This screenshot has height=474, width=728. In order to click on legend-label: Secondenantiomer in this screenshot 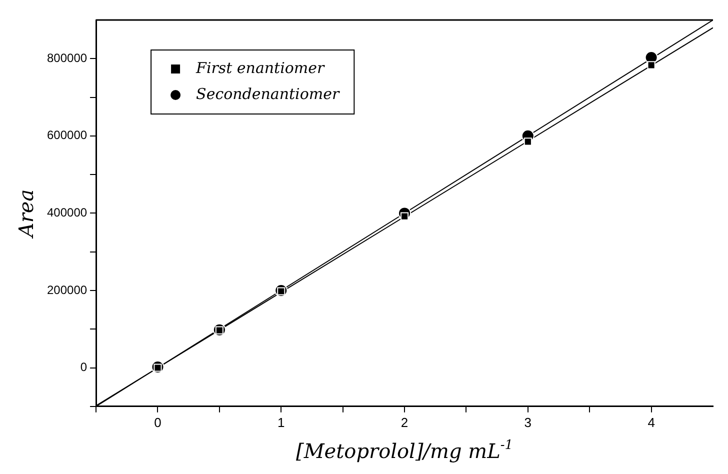, I will do `click(268, 93)`.